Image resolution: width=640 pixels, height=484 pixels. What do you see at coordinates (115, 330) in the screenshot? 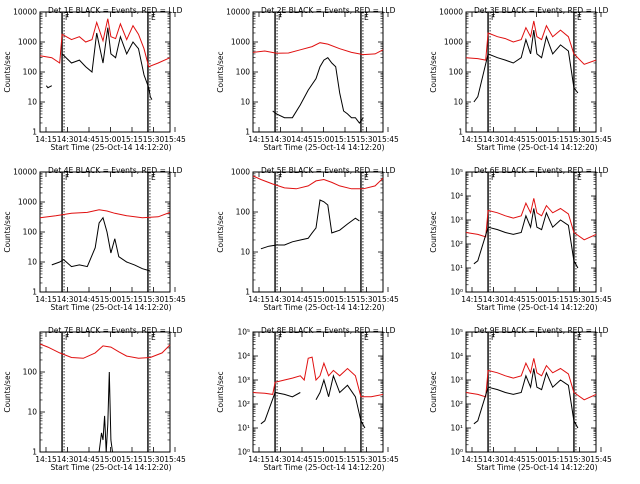
I see `chart-title: Det 7E BLACK = Events, RED = LLD` at bounding box center [115, 330].